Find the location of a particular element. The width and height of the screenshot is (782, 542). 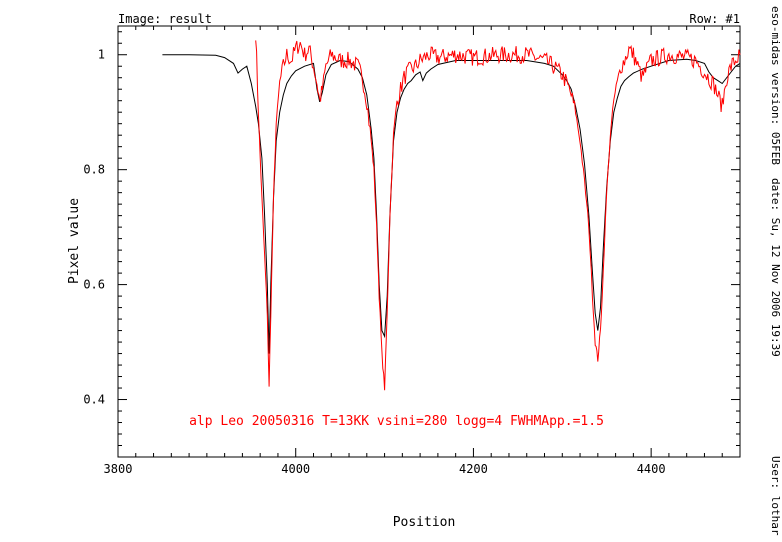

midas-version: eso-midas version: 05FEB is located at coordinates (775, 85).